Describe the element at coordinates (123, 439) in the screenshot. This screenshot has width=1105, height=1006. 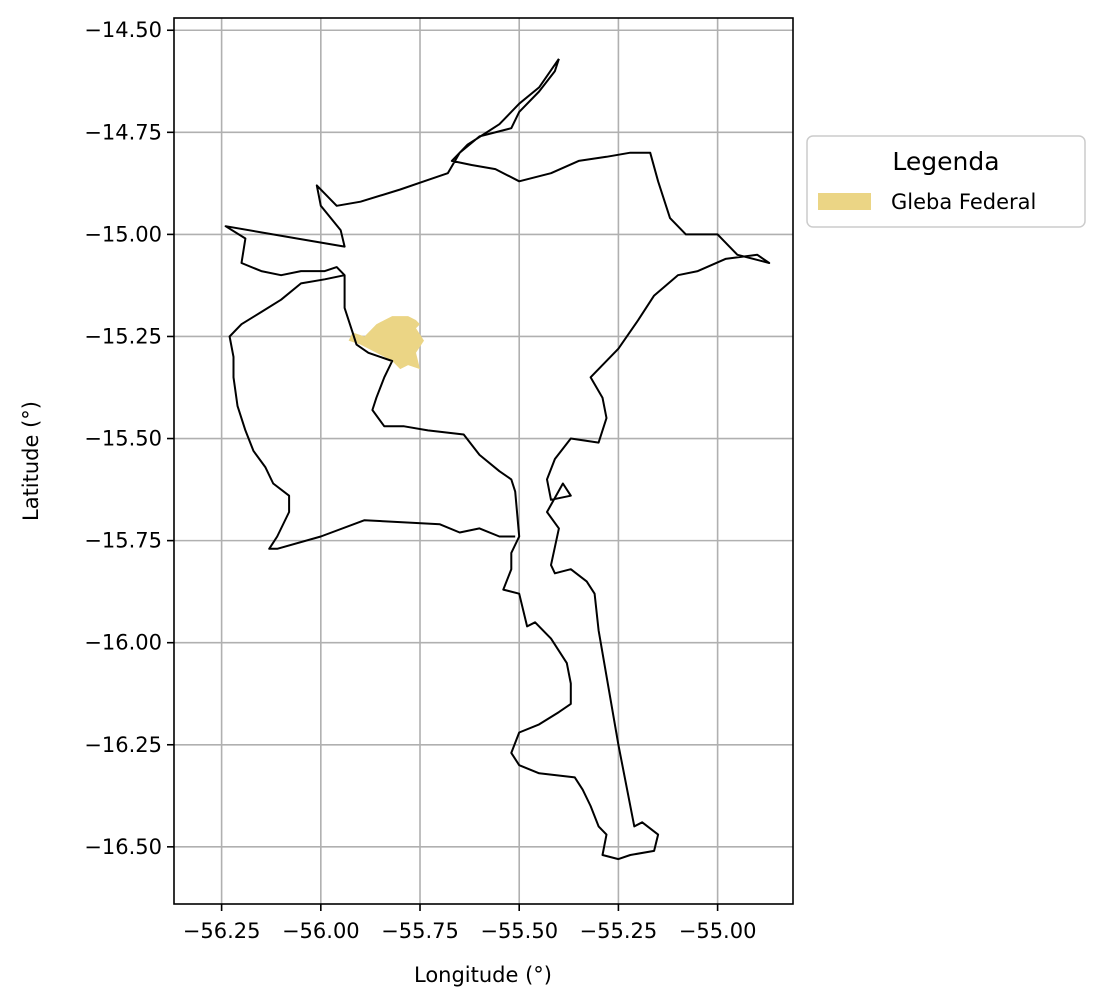
I see `y-tick-label: −15.50` at that location.